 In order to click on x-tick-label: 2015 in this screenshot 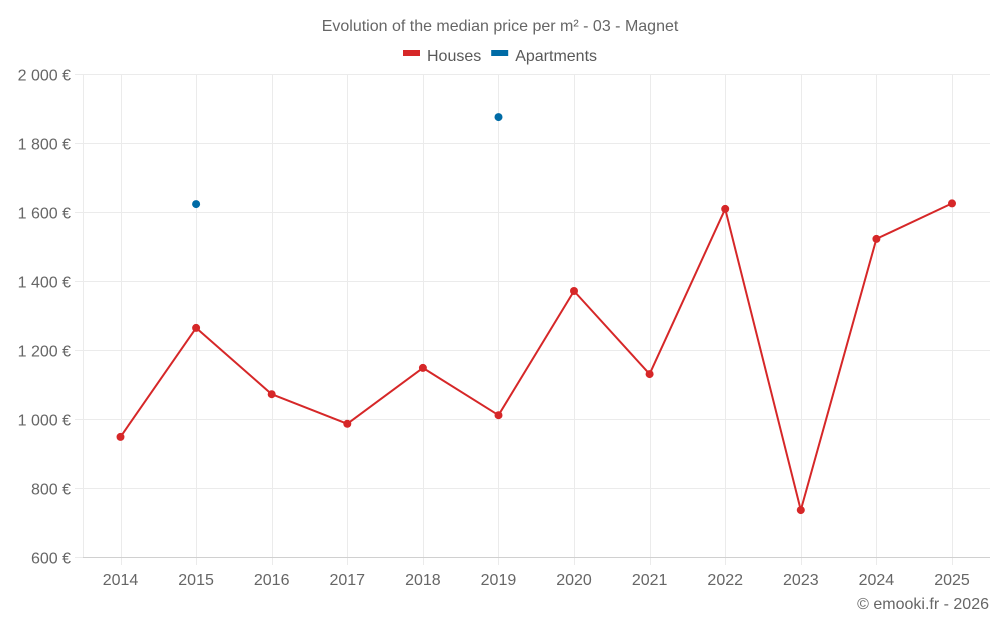, I will do `click(196, 580)`.